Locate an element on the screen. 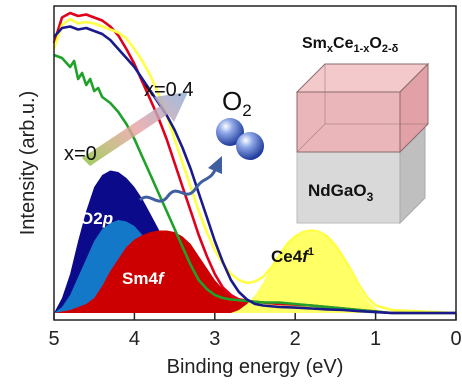 The height and width of the screenshot is (385, 462). o2-label: O2 is located at coordinates (237, 103).